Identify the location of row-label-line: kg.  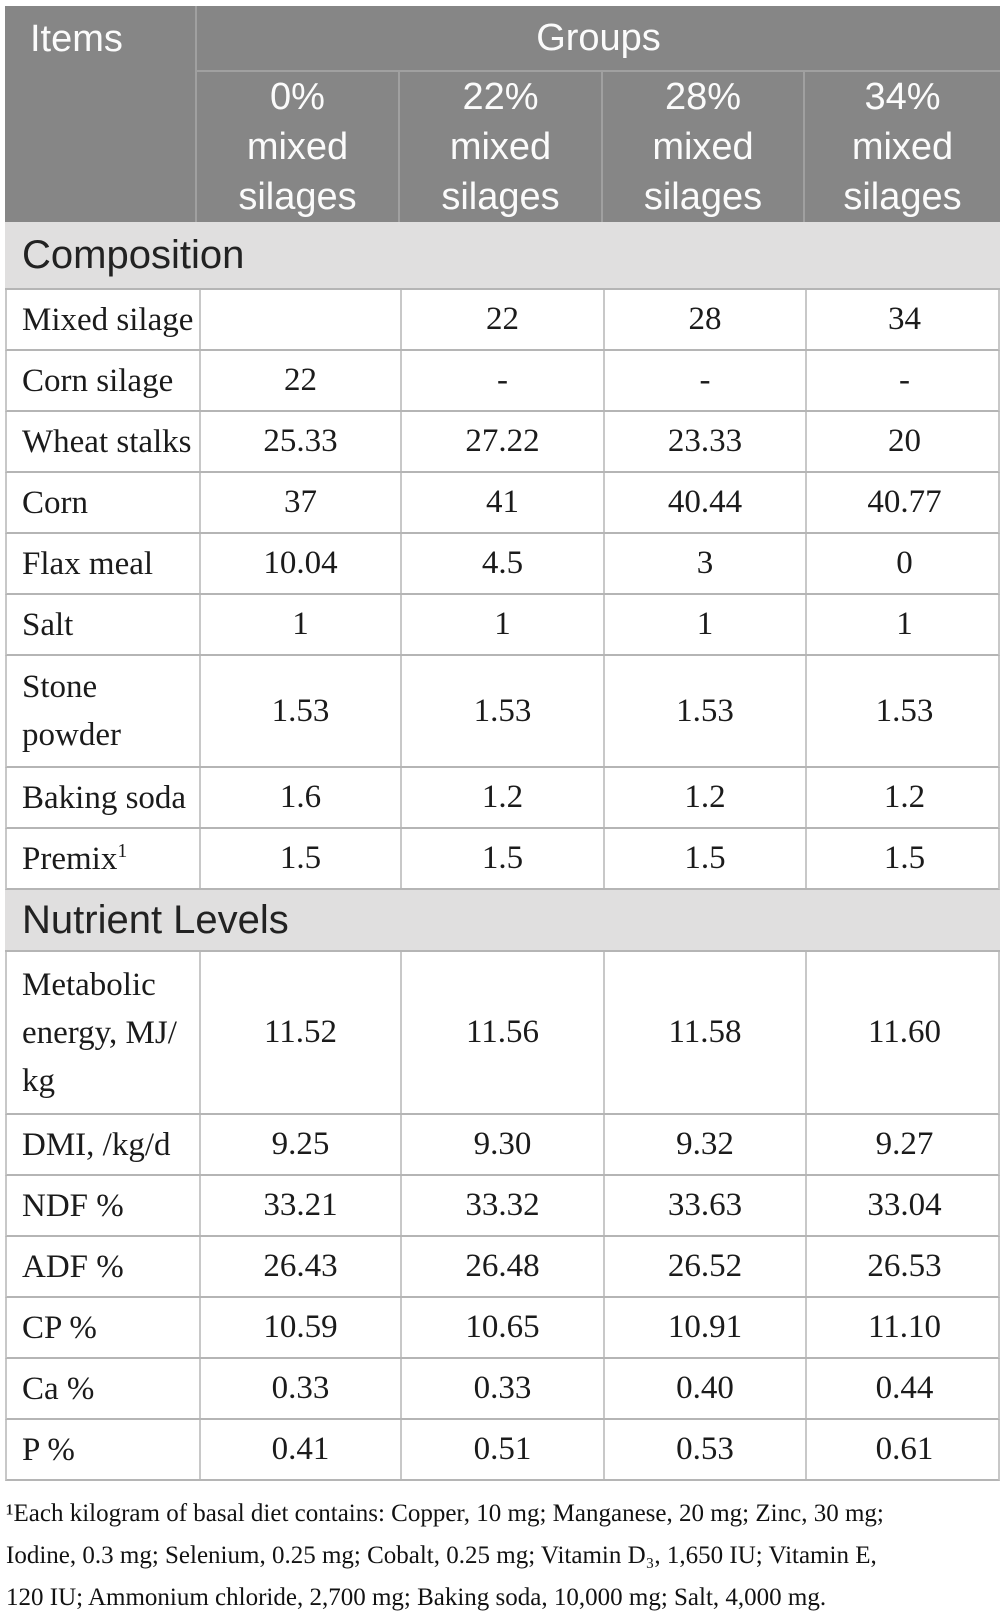
(38, 1080).